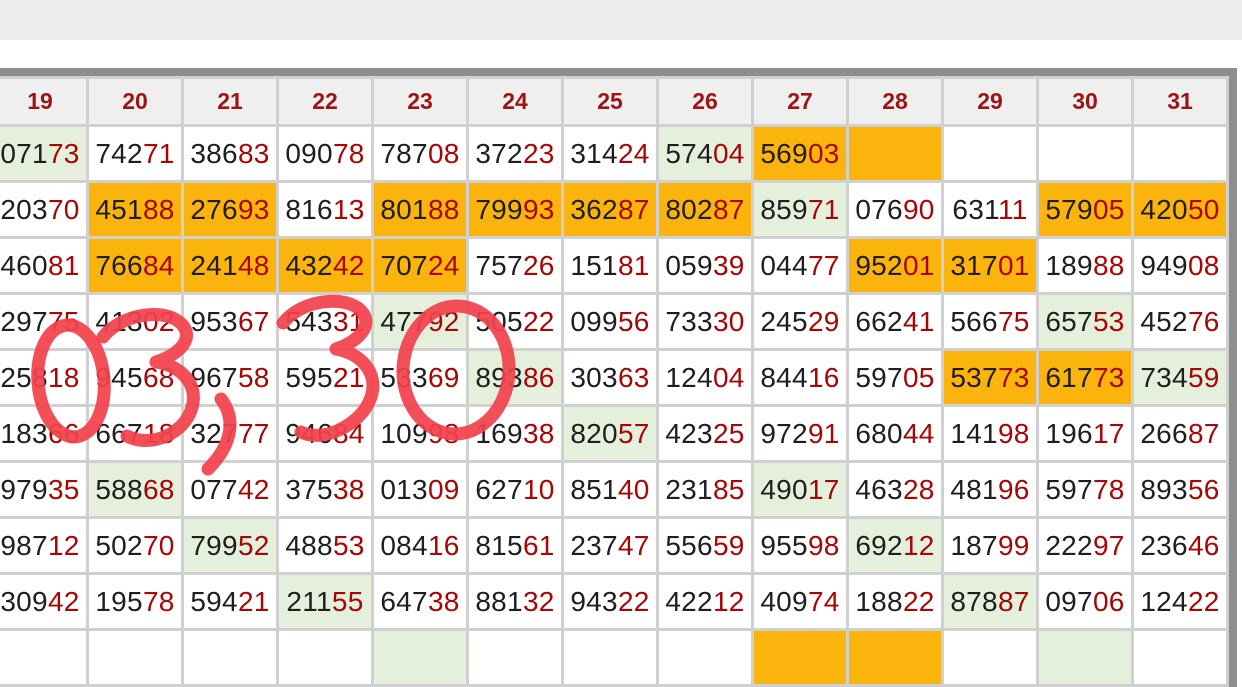 This screenshot has width=1242, height=687. I want to click on number-cell: 05939, so click(705, 265).